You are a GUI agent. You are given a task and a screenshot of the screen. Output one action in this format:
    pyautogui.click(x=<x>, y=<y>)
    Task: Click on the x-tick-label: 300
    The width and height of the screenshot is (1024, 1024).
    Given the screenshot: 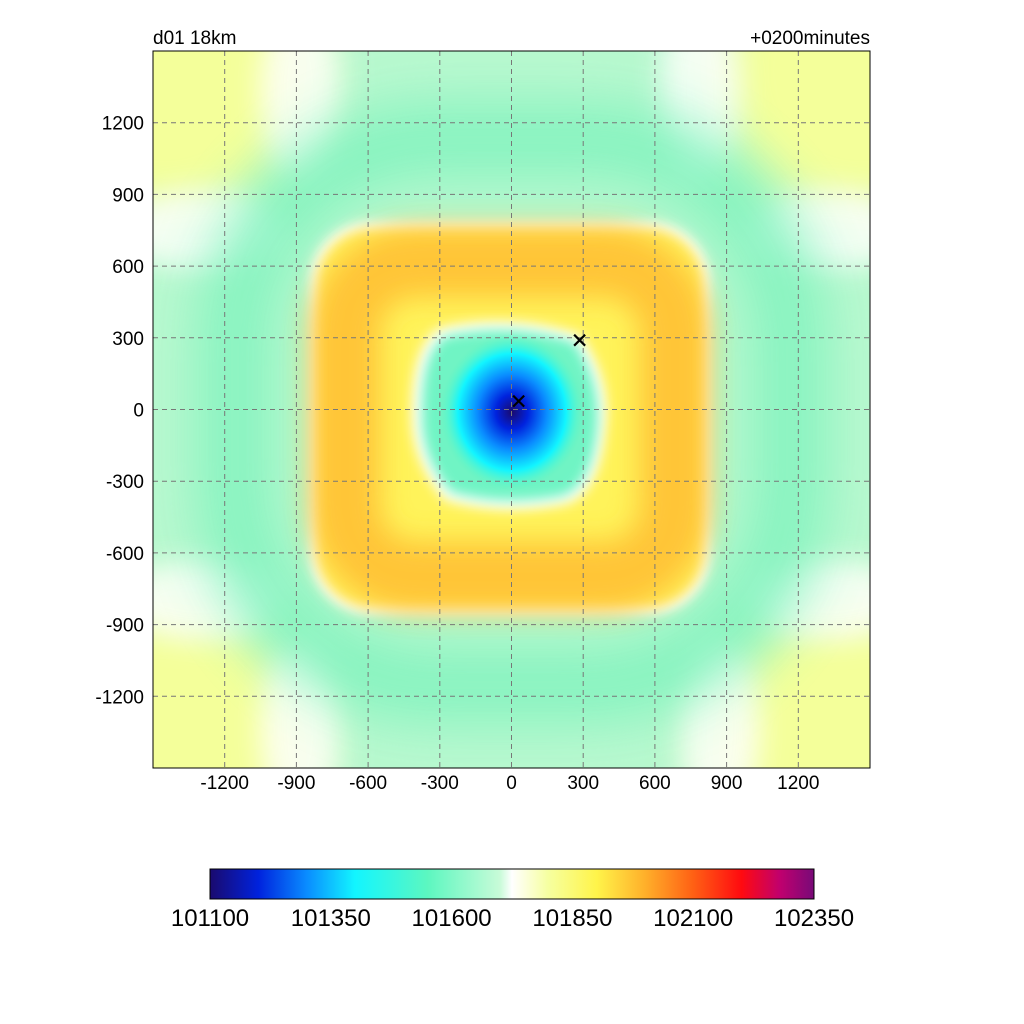 What is the action you would take?
    pyautogui.click(x=583, y=783)
    